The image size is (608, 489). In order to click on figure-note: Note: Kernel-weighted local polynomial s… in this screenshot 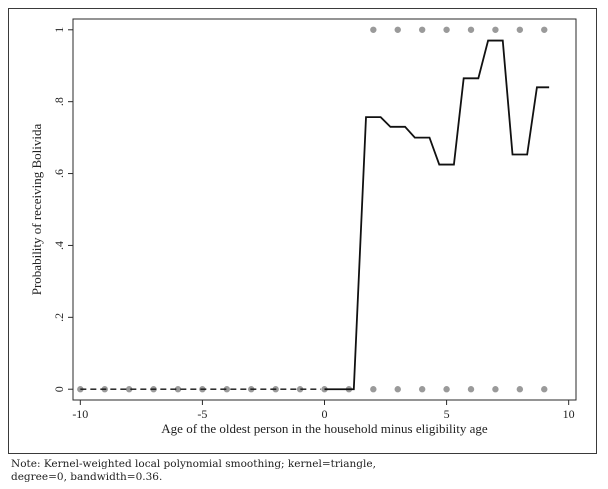, I will do `click(306, 470)`.